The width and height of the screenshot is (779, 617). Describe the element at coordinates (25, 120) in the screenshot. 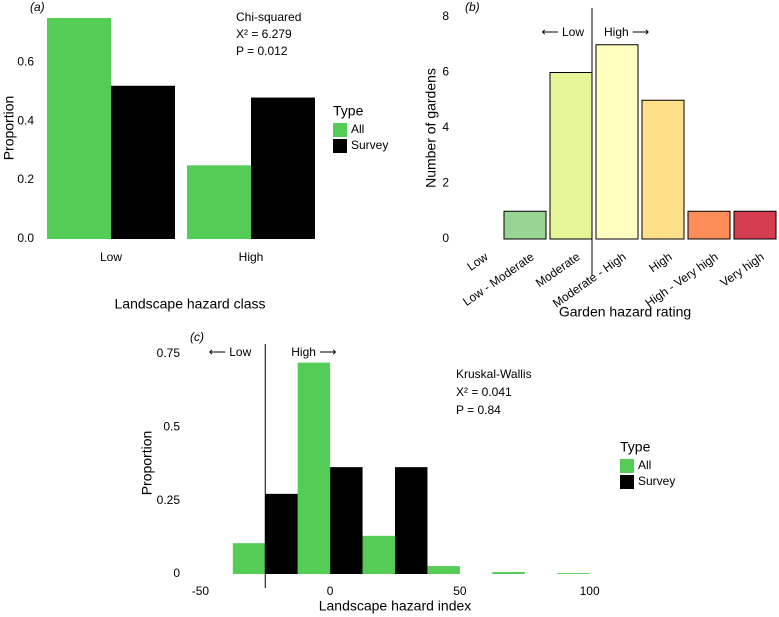

I see `y-tick-label: 0.4` at that location.